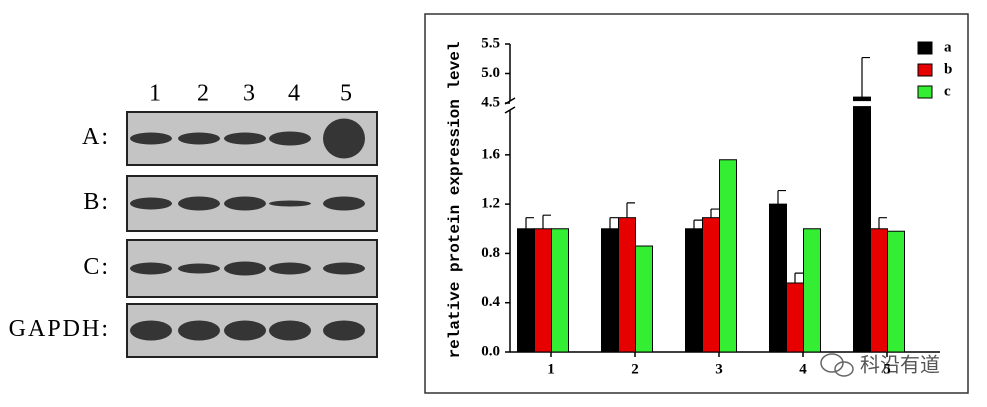 This screenshot has width=987, height=407. I want to click on legend-label: b, so click(948, 69).